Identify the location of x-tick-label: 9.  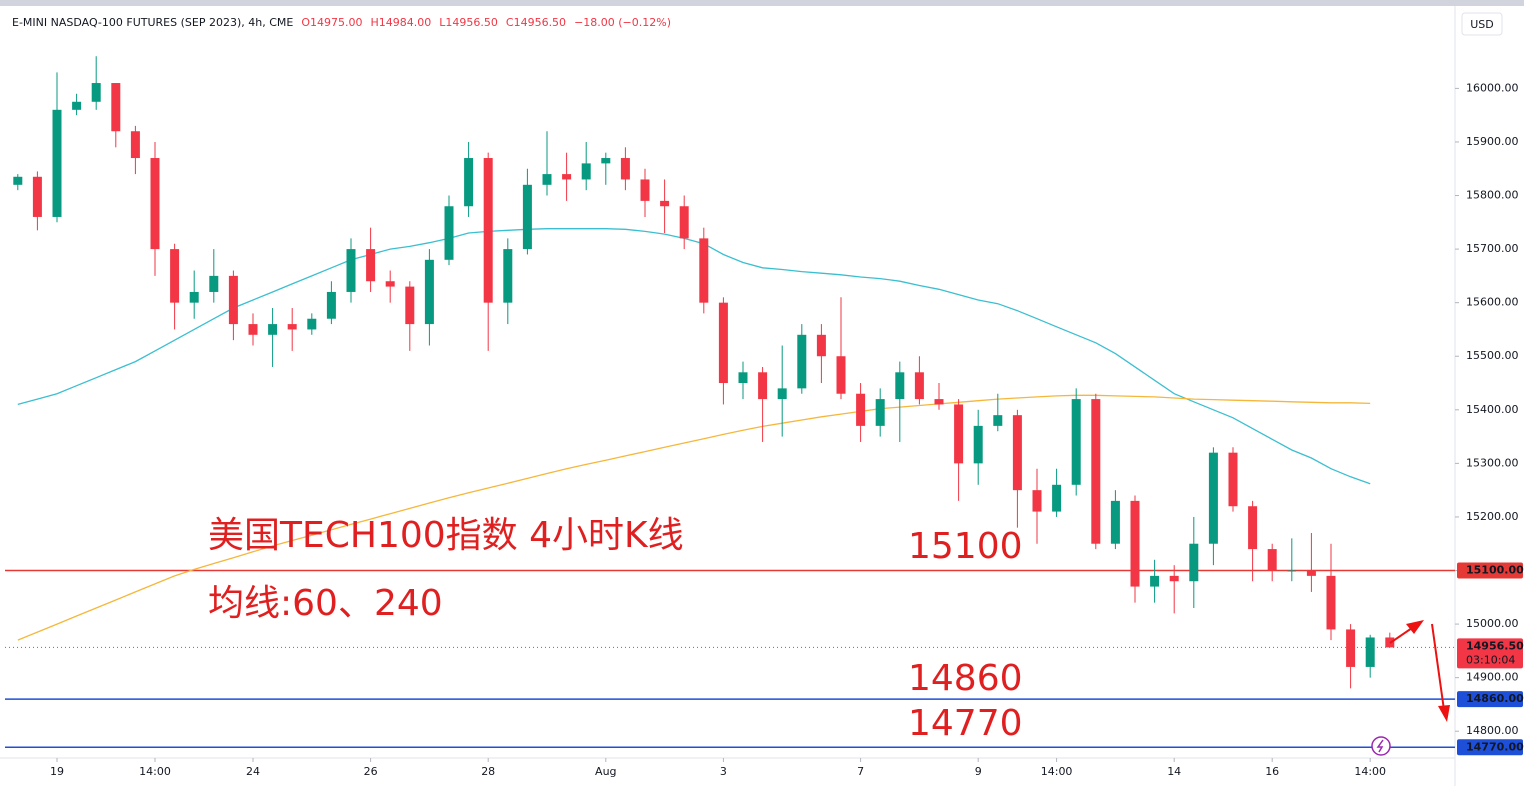
(978, 771).